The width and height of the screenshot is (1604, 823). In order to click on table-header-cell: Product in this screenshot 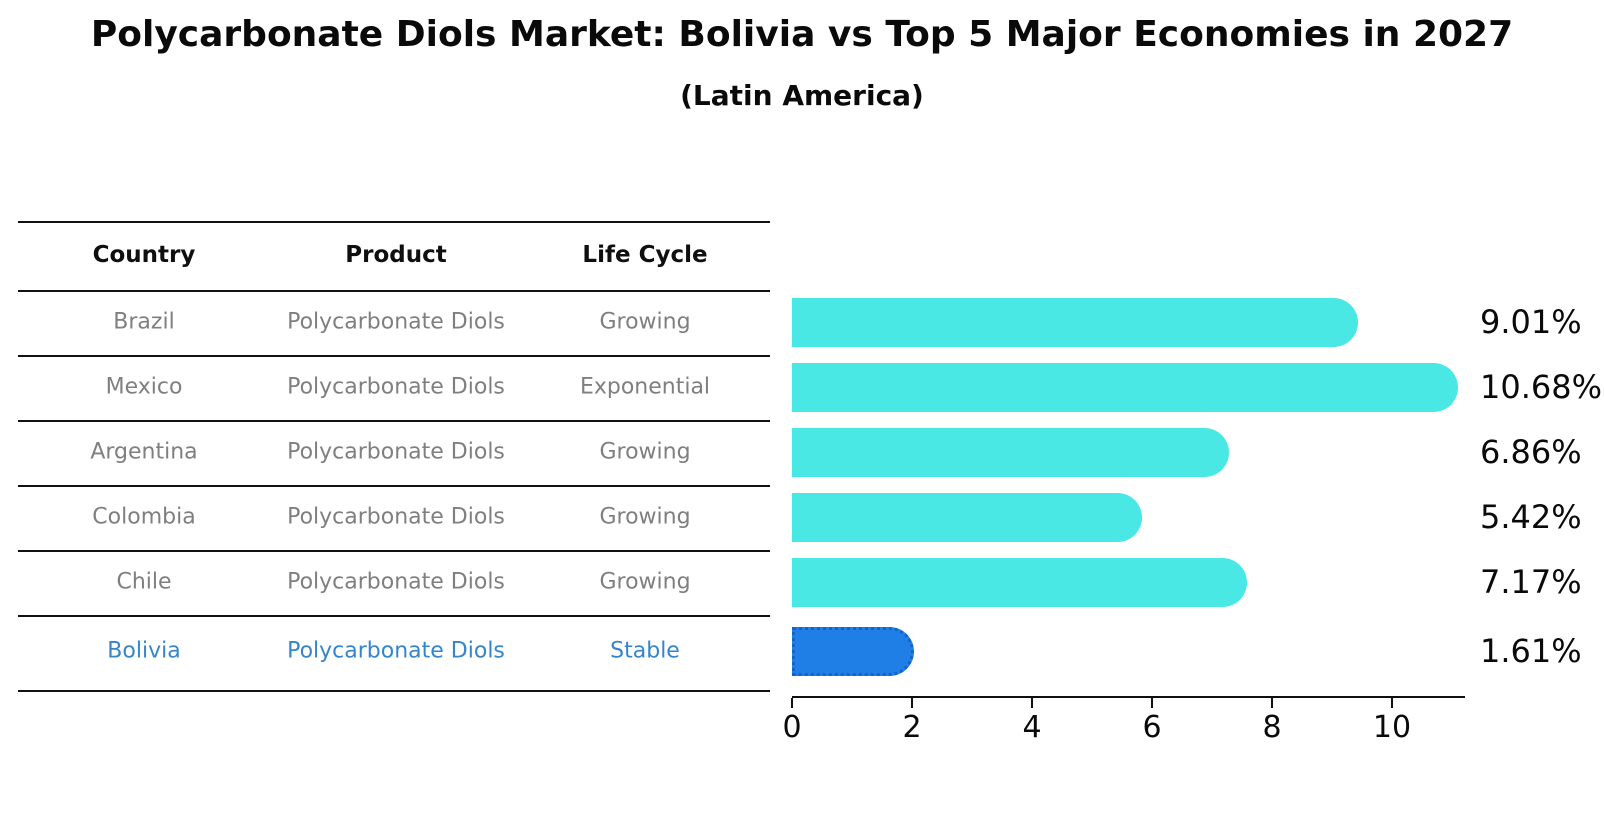, I will do `click(396, 255)`.